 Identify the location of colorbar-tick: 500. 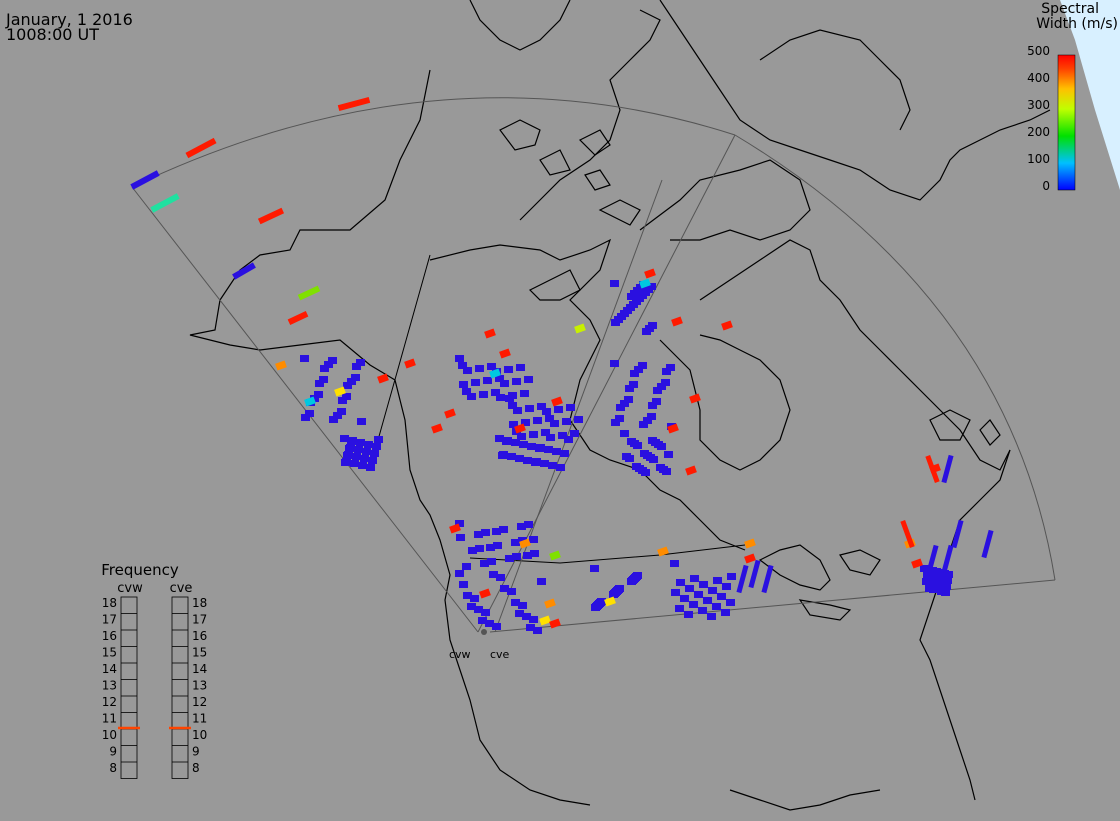
(1038, 51).